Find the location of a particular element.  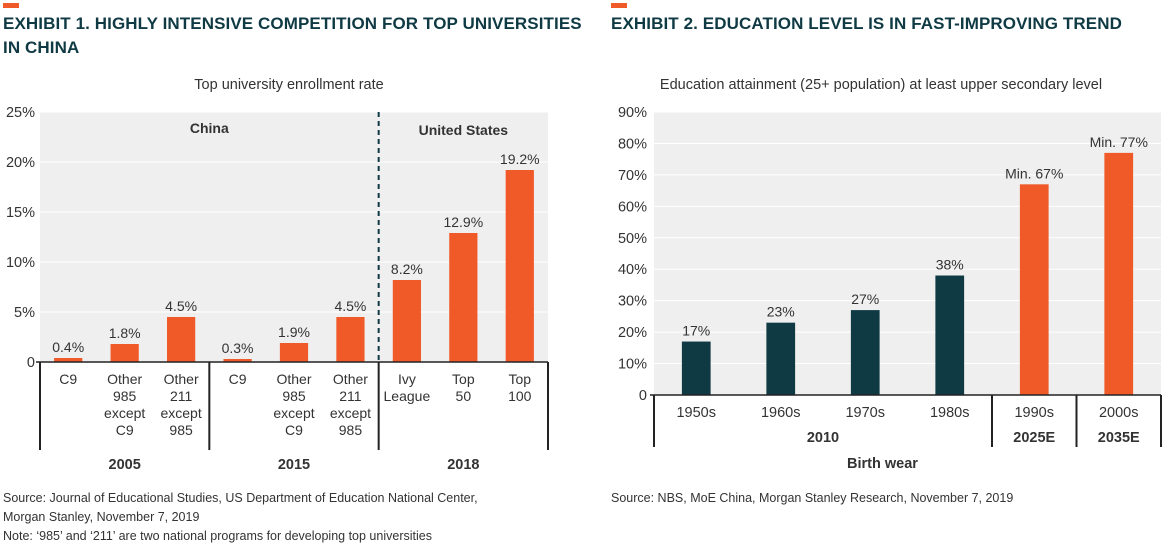

chart1-group-label: 2015 is located at coordinates (294, 465).